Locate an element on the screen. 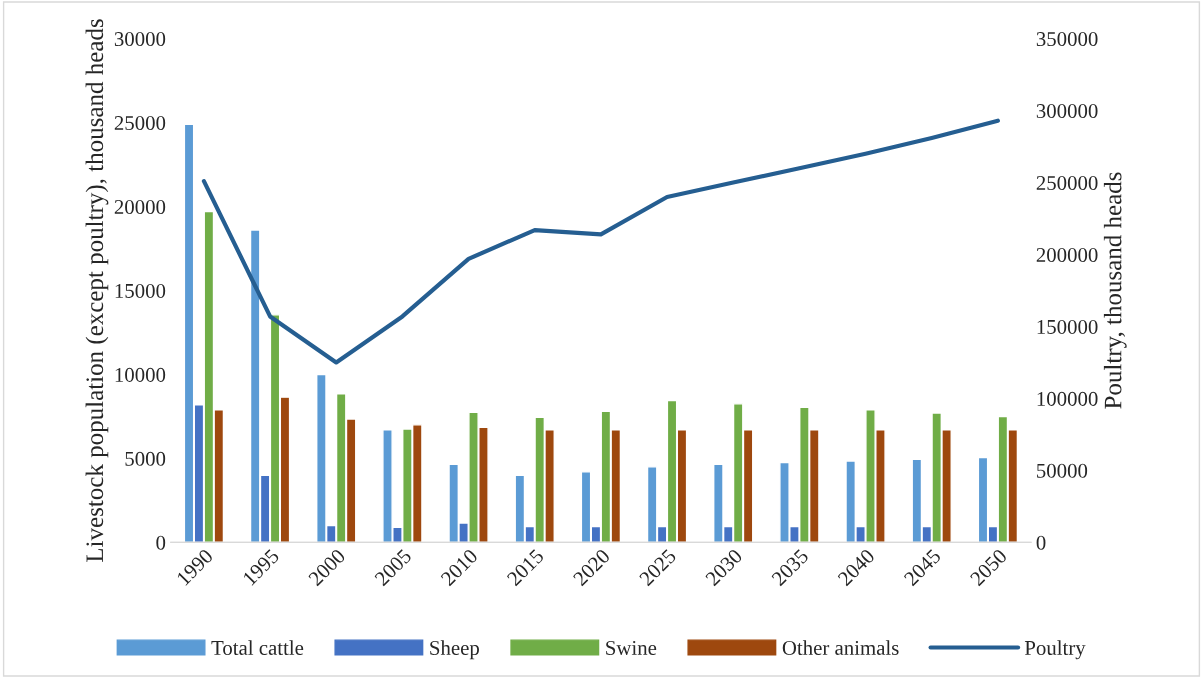 This screenshot has height=678, width=1203. y-tick-label: 10000 is located at coordinates (140, 374).